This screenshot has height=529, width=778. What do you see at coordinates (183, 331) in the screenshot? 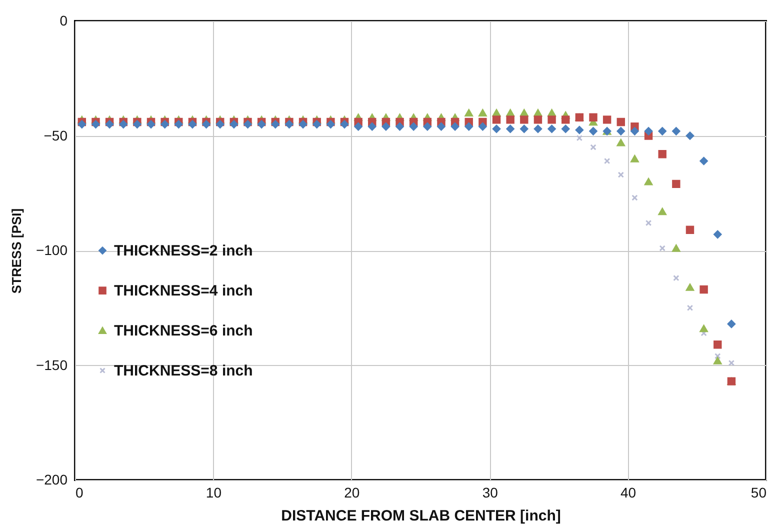
I see `legend-label: THICKNESS=6 inch` at bounding box center [183, 331].